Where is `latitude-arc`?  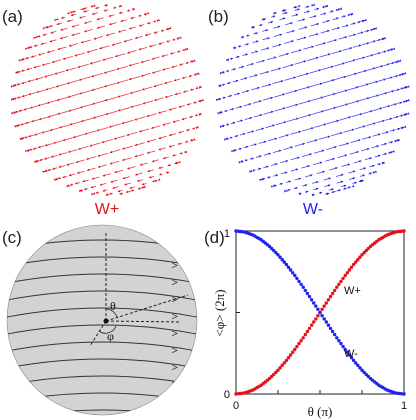 latitude-arc is located at coordinates (102, 279).